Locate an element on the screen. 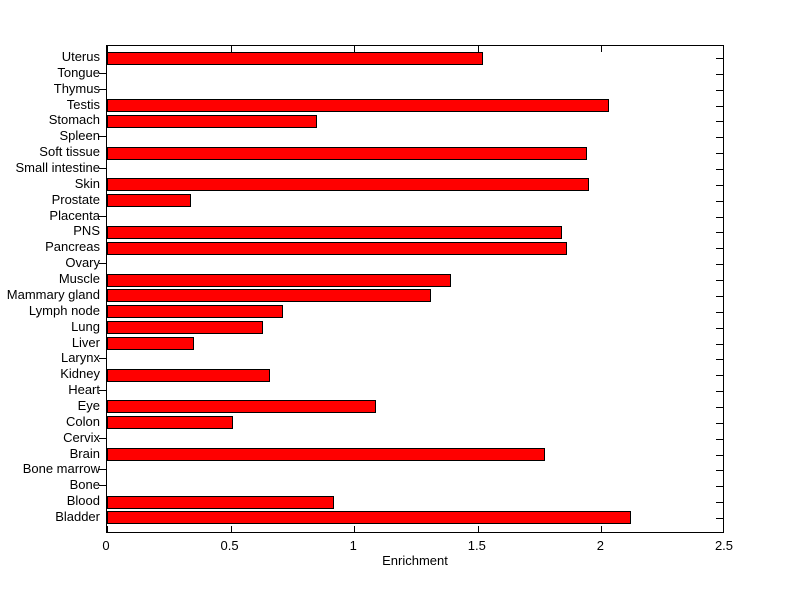 The height and width of the screenshot is (599, 800). y-tick-label: Spleen is located at coordinates (79, 136).